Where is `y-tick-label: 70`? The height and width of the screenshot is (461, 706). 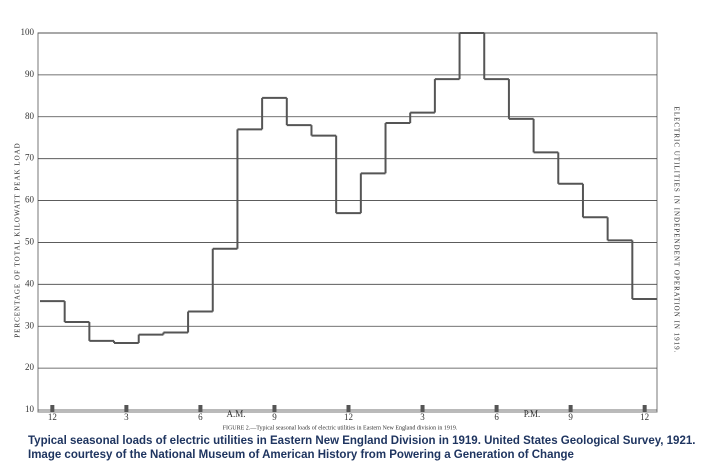 y-tick-label: 70 is located at coordinates (30, 158).